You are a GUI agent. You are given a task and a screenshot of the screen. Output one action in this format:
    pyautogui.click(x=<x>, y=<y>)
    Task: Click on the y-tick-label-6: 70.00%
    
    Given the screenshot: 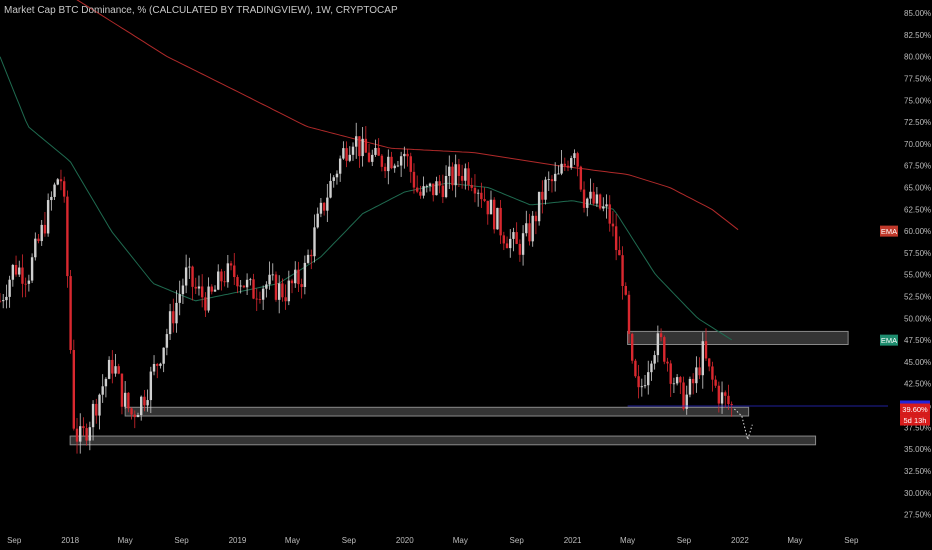 What is the action you would take?
    pyautogui.click(x=917, y=144)
    